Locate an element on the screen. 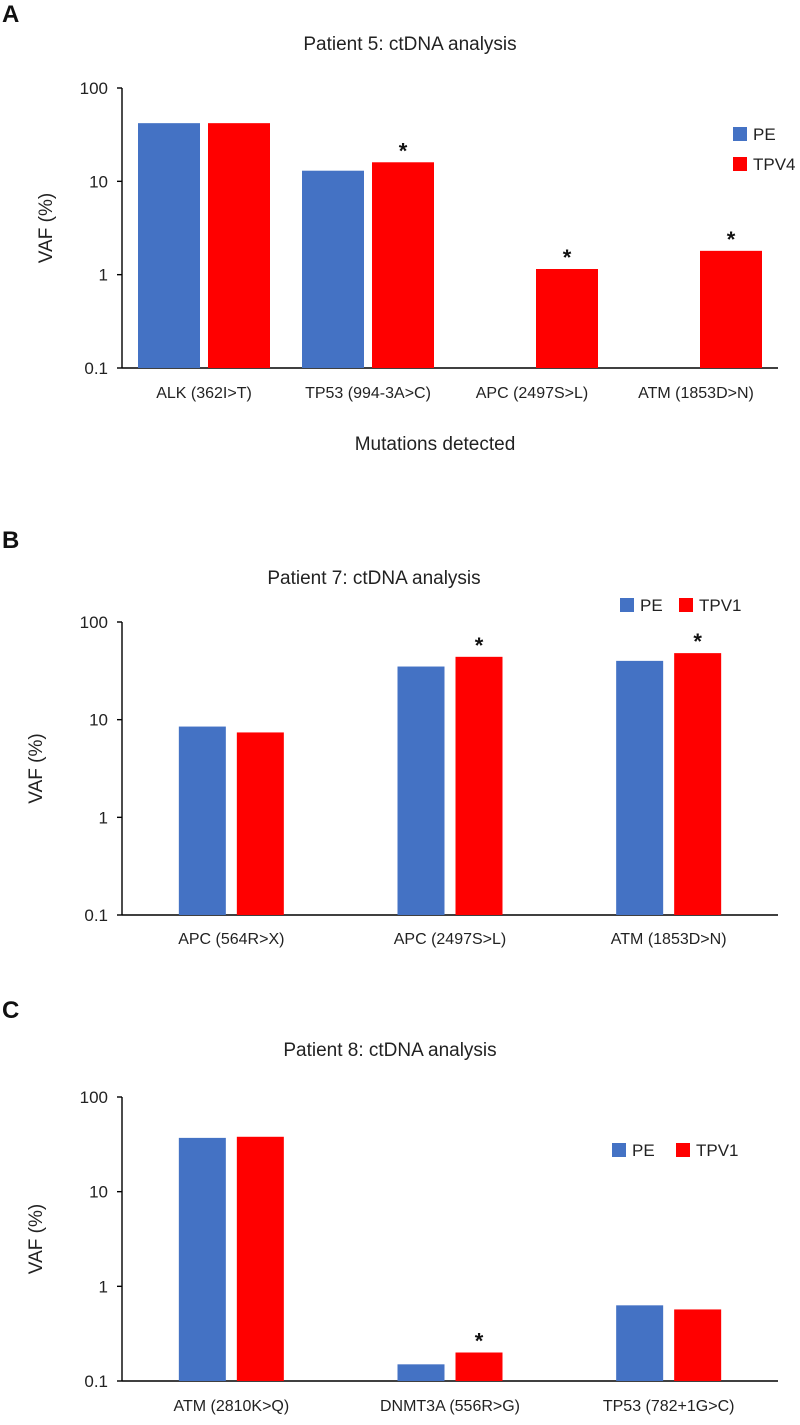 This screenshot has height=1425, width=800. chart-title: Patient 8: ctDNA analysis is located at coordinates (389, 1050).